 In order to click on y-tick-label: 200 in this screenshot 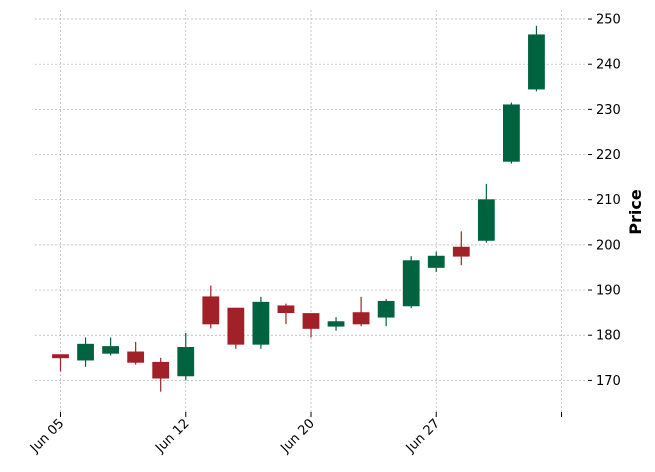, I will do `click(608, 245)`.